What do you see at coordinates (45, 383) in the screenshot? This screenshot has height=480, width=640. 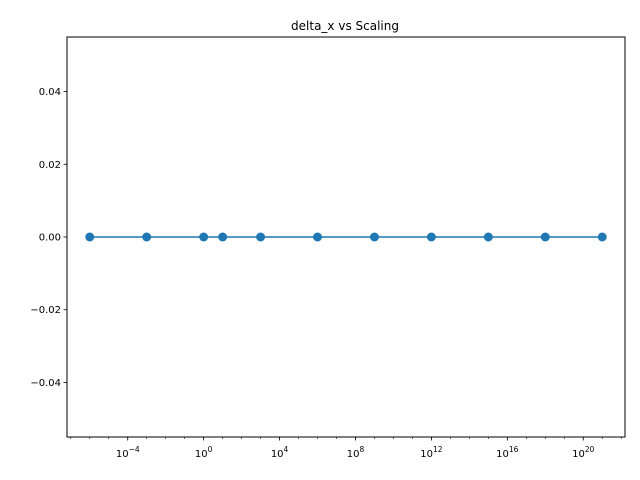 I see `y-tick-label: −0.04` at bounding box center [45, 383].